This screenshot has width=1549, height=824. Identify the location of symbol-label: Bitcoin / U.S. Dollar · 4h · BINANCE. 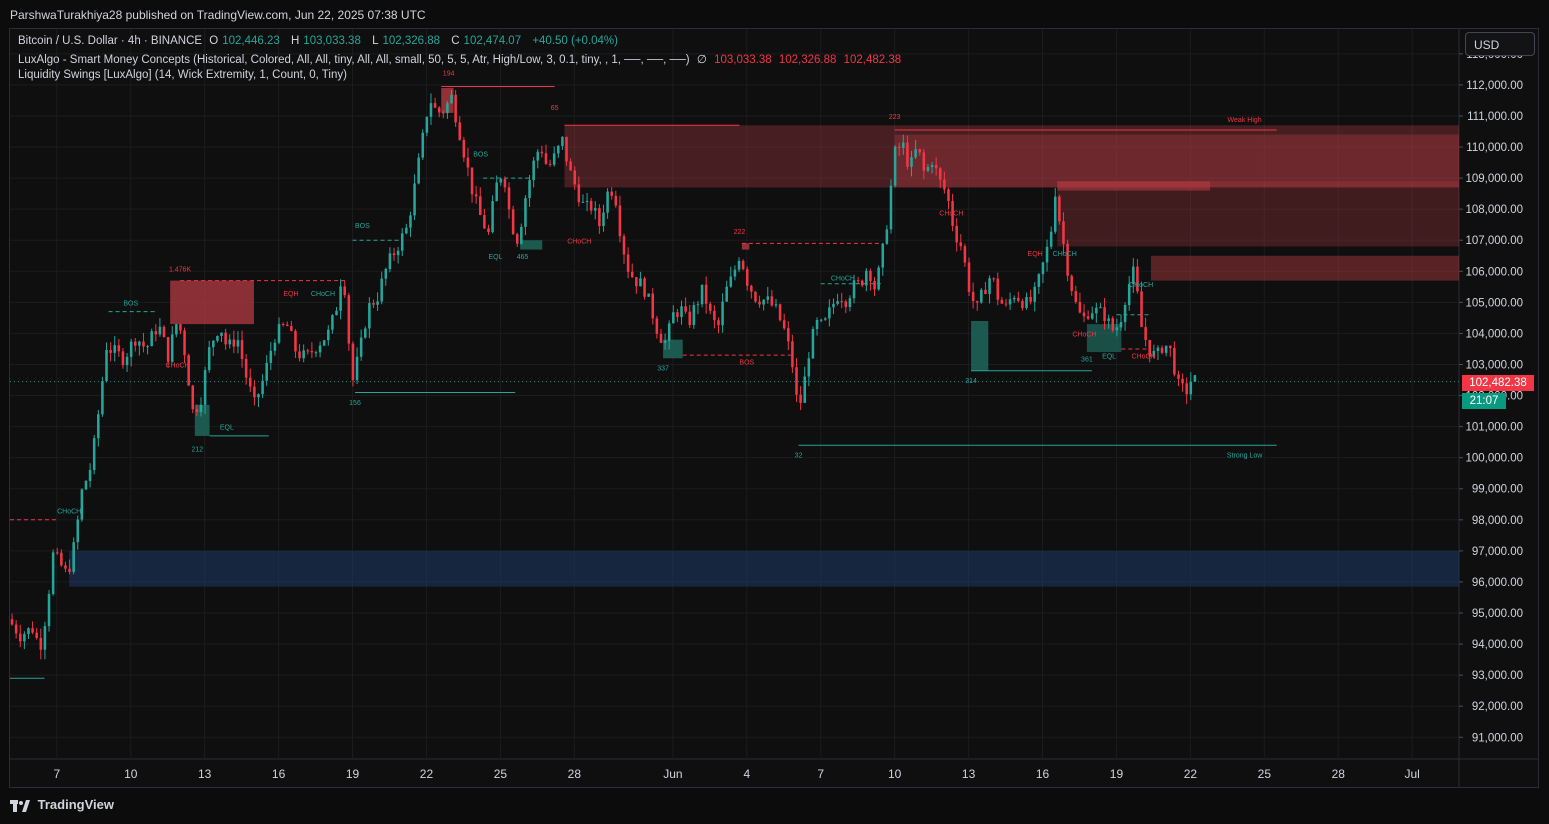
(110, 41).